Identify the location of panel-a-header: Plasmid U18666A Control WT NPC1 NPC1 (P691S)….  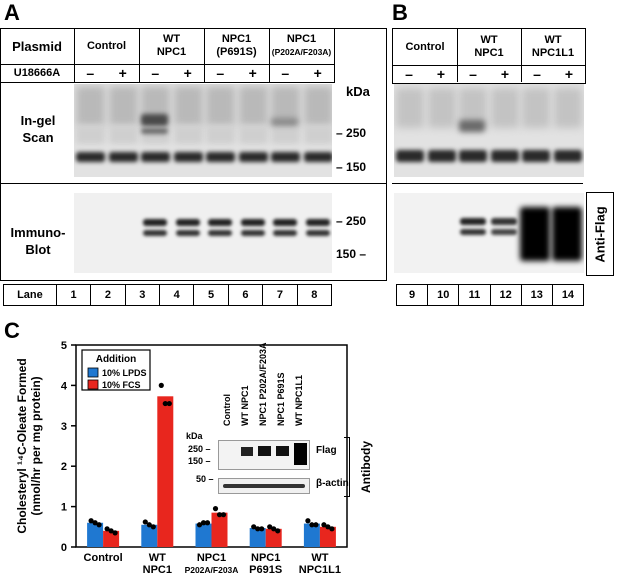
(193, 55).